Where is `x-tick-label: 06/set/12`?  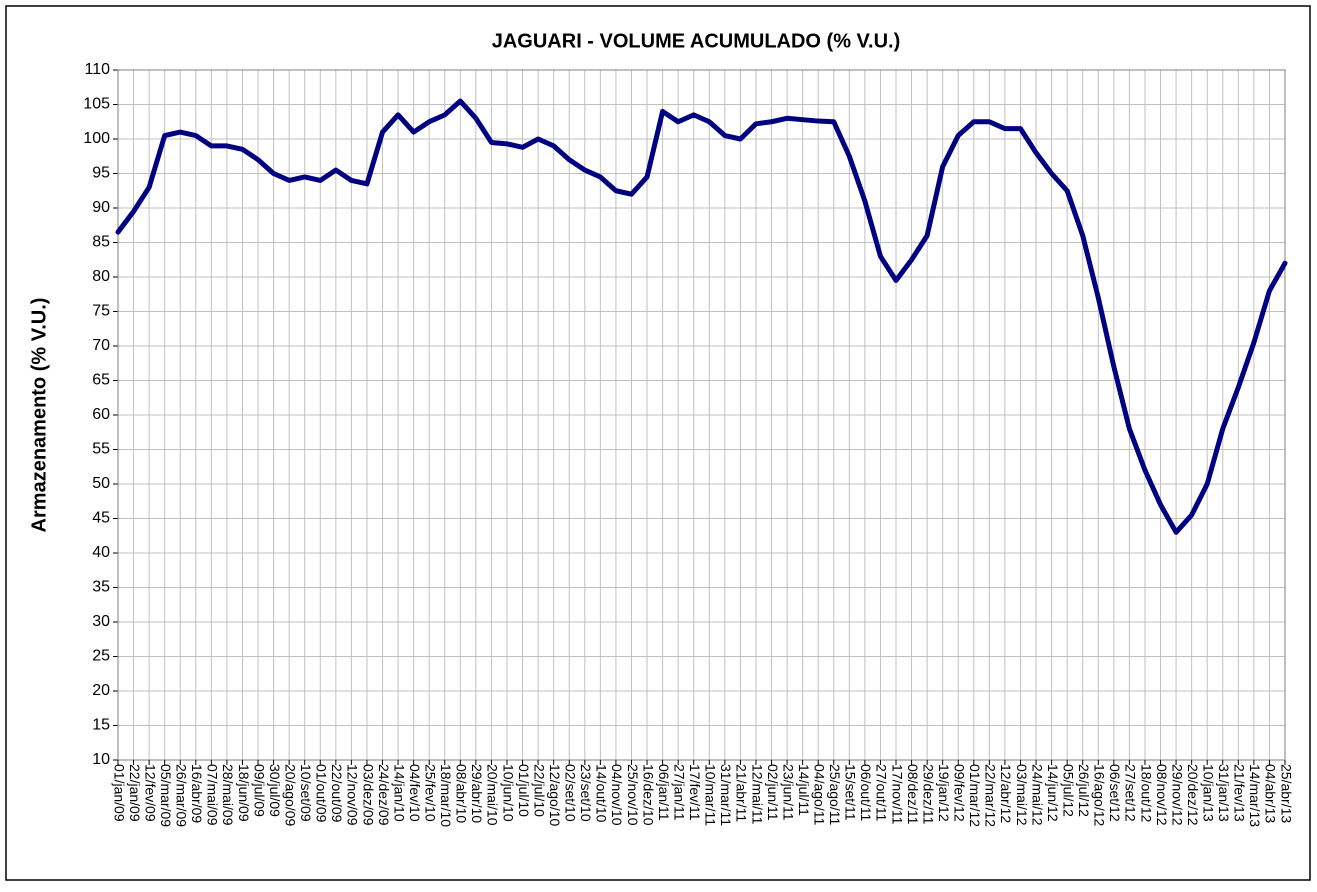
x-tick-label: 06/set/12 is located at coordinates (1115, 793).